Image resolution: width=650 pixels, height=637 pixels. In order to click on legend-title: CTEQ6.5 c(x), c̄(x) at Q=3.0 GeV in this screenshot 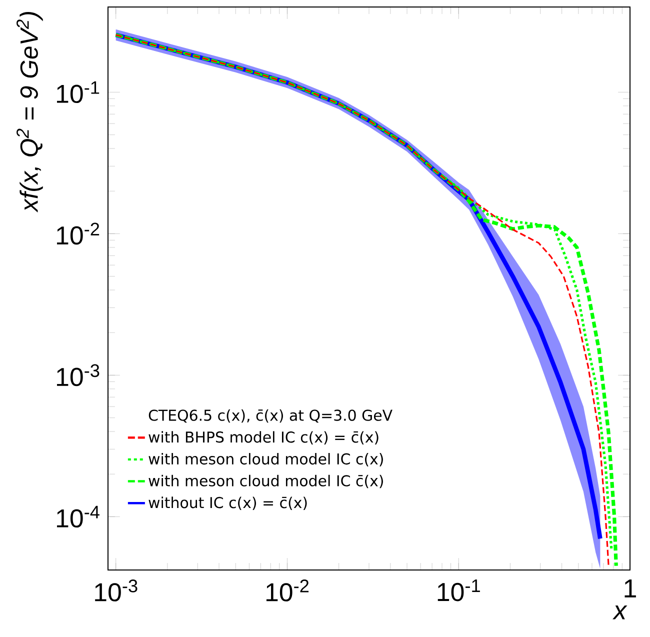, I will do `click(270, 416)`.